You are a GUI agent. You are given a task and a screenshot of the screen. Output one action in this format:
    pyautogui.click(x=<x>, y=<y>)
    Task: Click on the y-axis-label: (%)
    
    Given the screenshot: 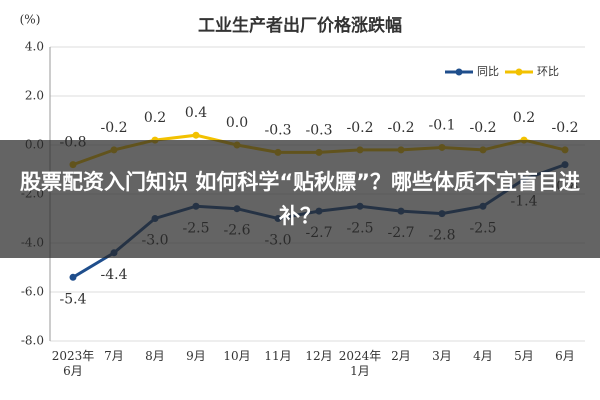 What is the action you would take?
    pyautogui.click(x=30, y=20)
    